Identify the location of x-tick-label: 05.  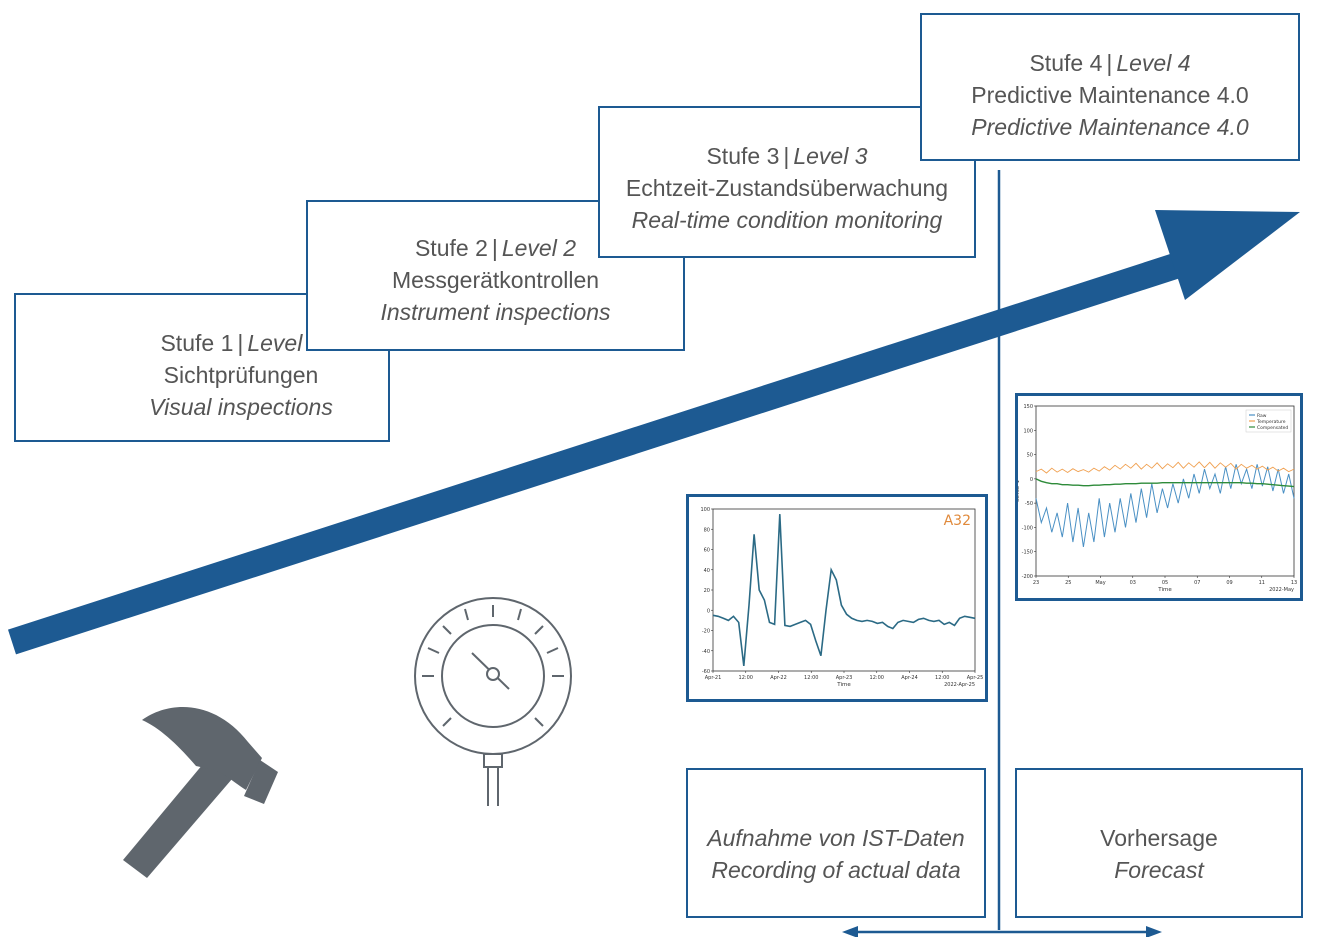
(1165, 583).